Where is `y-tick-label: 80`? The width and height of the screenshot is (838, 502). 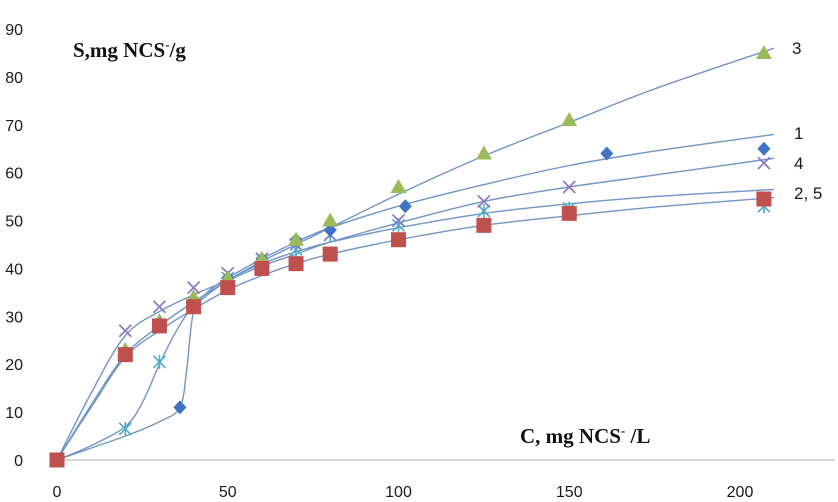 y-tick-label: 80 is located at coordinates (14, 78).